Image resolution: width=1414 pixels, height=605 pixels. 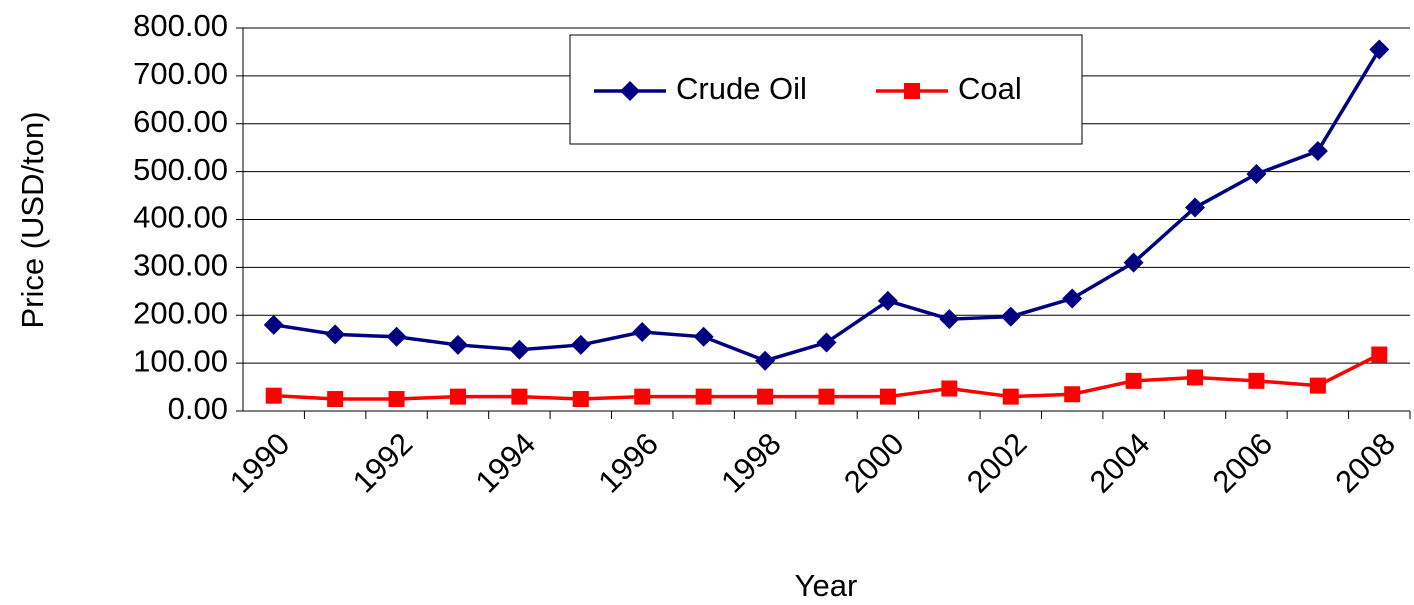 What do you see at coordinates (383, 463) in the screenshot?
I see `x-tick-label: 1992` at bounding box center [383, 463].